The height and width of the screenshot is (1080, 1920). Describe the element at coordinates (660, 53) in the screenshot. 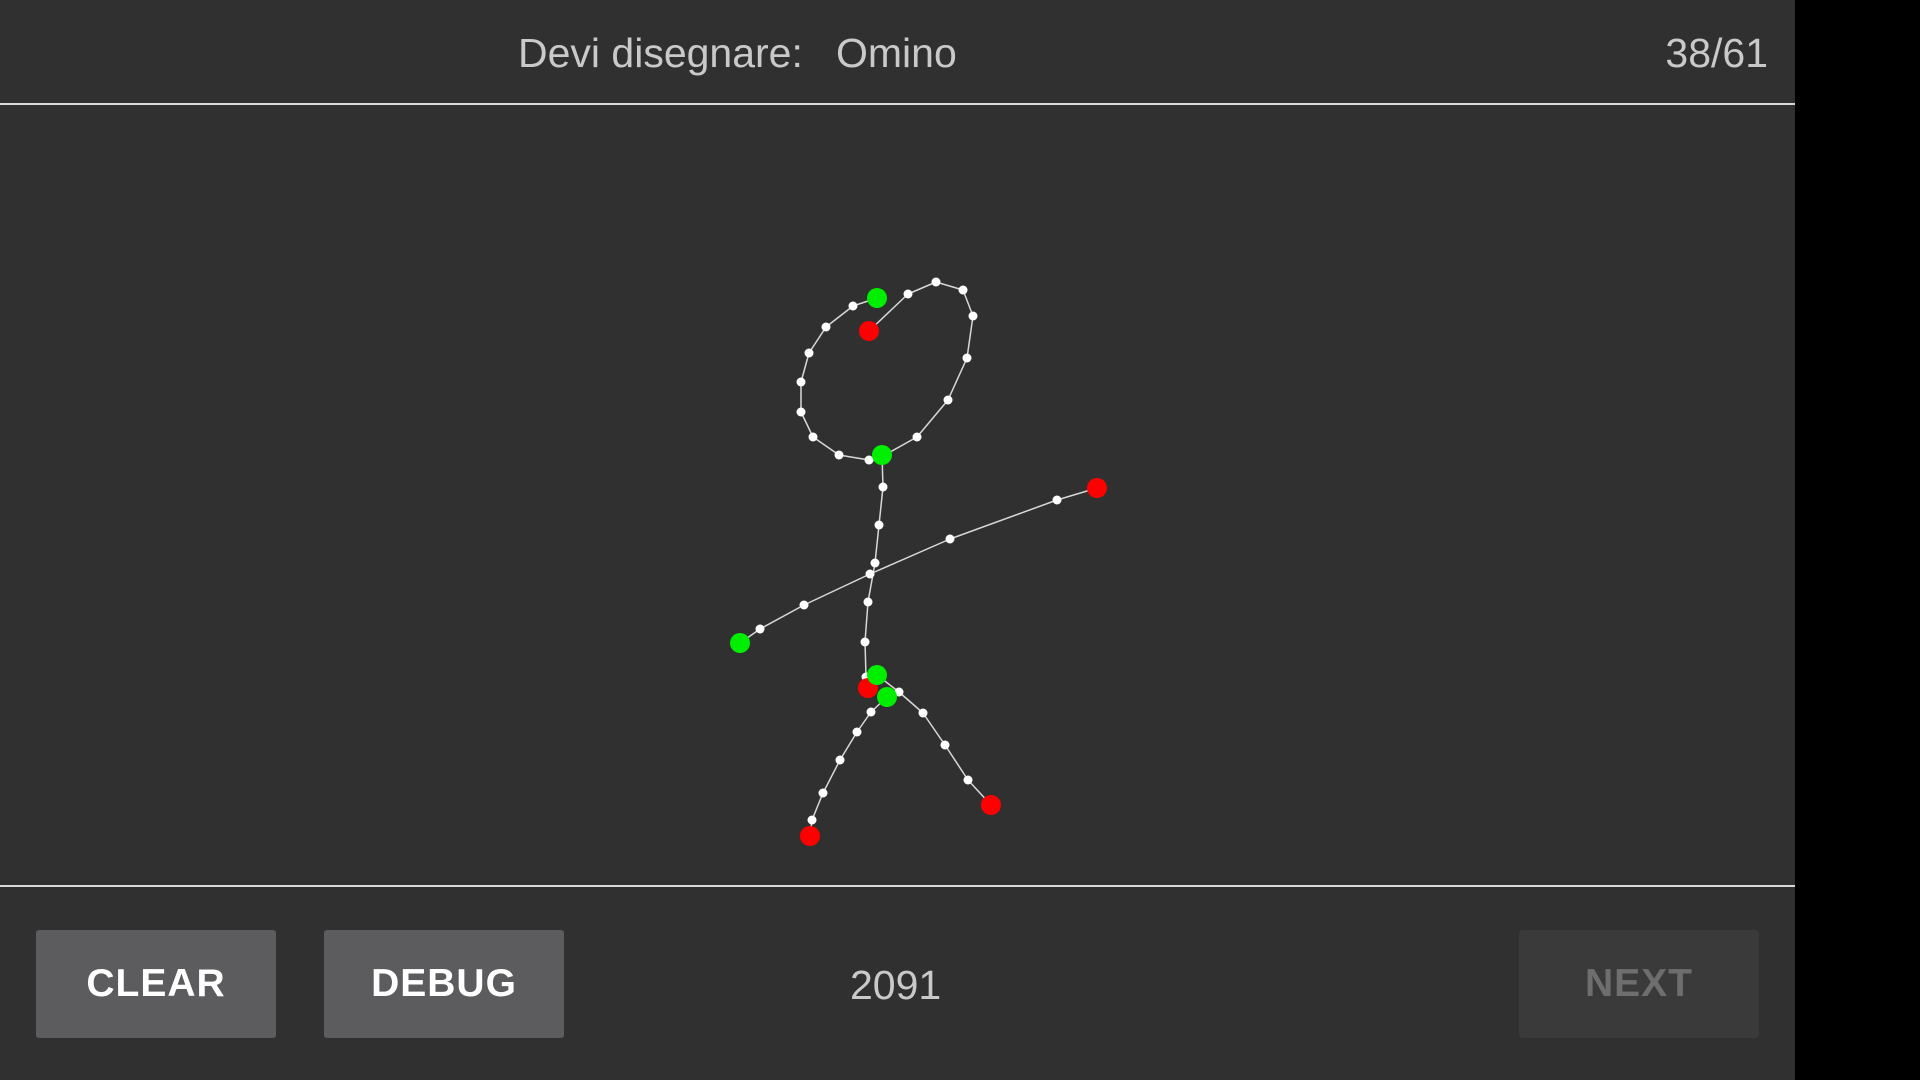

I see `prompt-label: Devi disegnare:` at that location.